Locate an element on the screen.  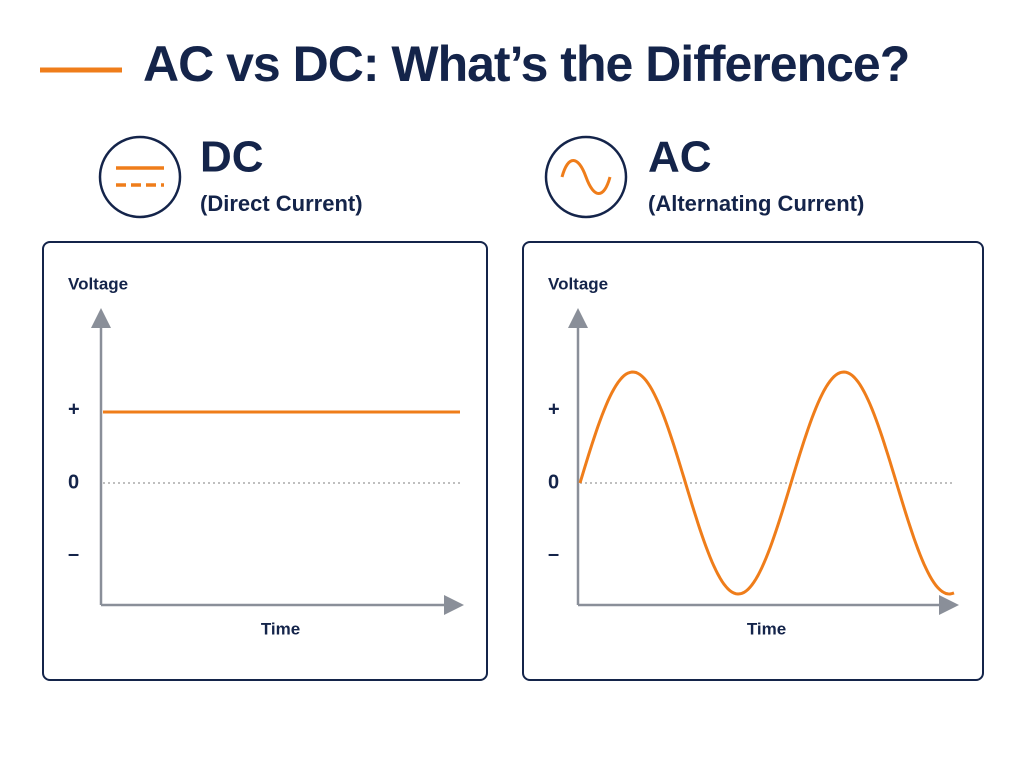
ac-subheading: (Alternating Current) is located at coordinates (756, 203).